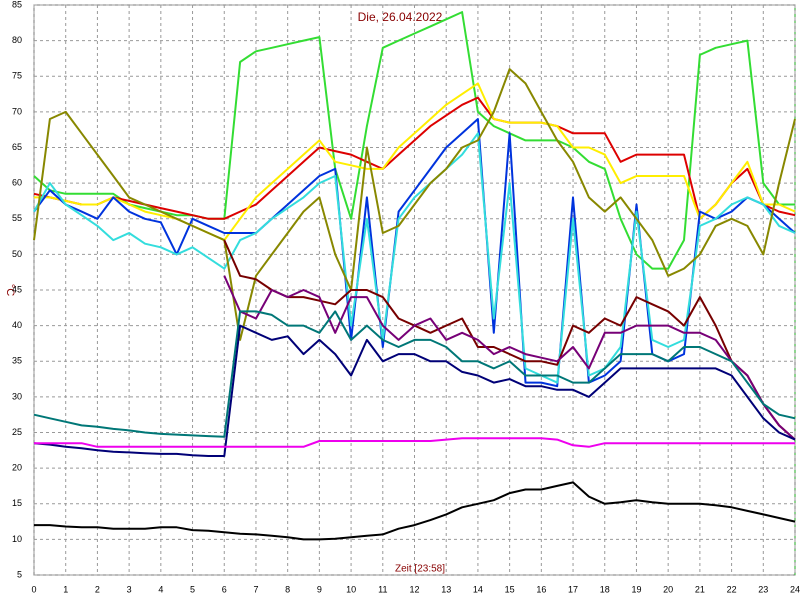 The image size is (800, 605). Describe the element at coordinates (414, 589) in the screenshot. I see `x-tick-label: 12` at that location.